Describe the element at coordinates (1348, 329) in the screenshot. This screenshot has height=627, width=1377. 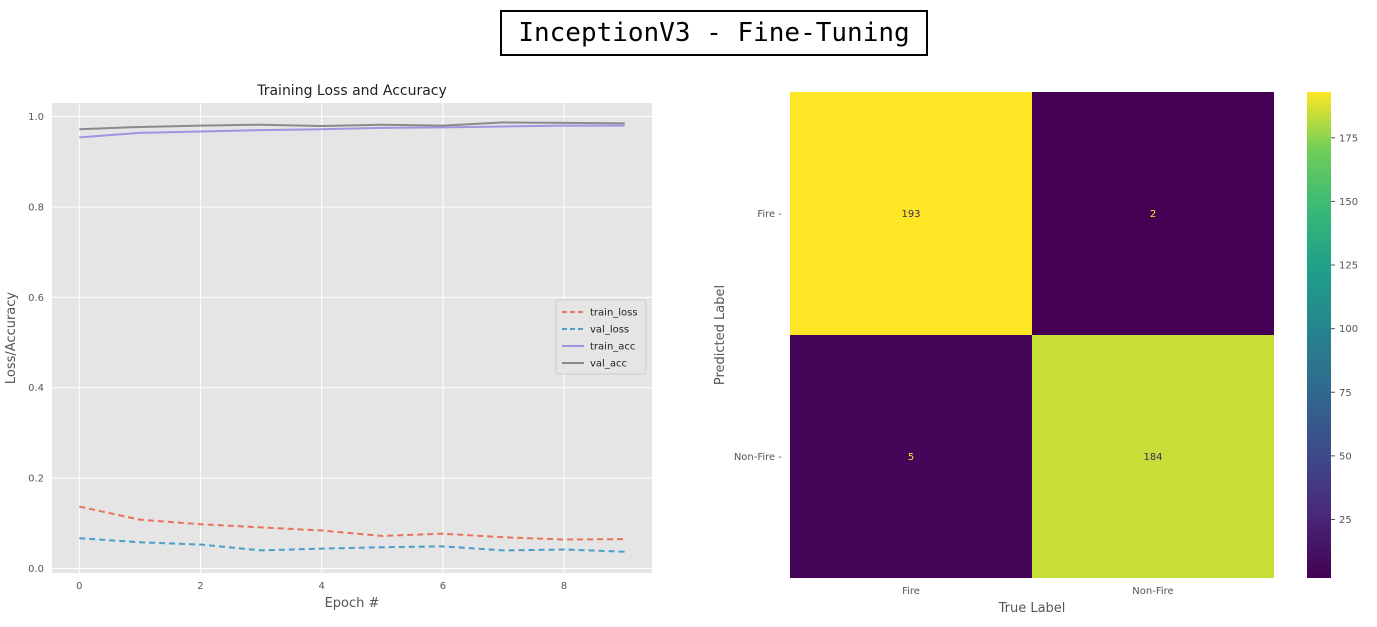
I see `colorbar-tick-label: 100` at that location.